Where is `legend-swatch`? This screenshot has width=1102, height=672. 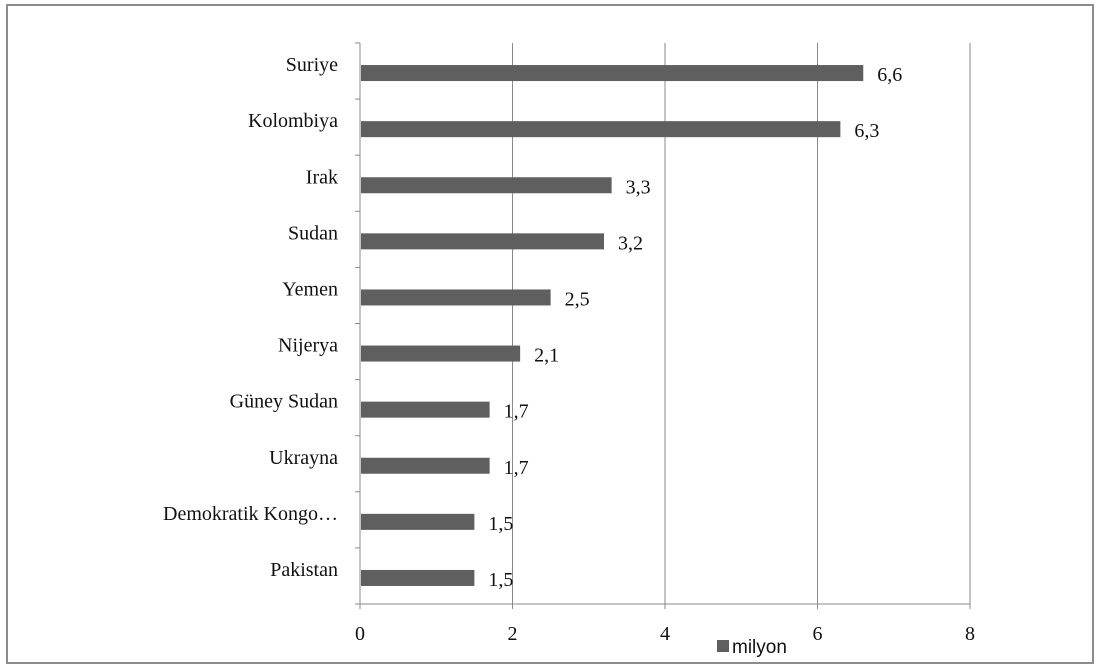
legend-swatch is located at coordinates (723, 646).